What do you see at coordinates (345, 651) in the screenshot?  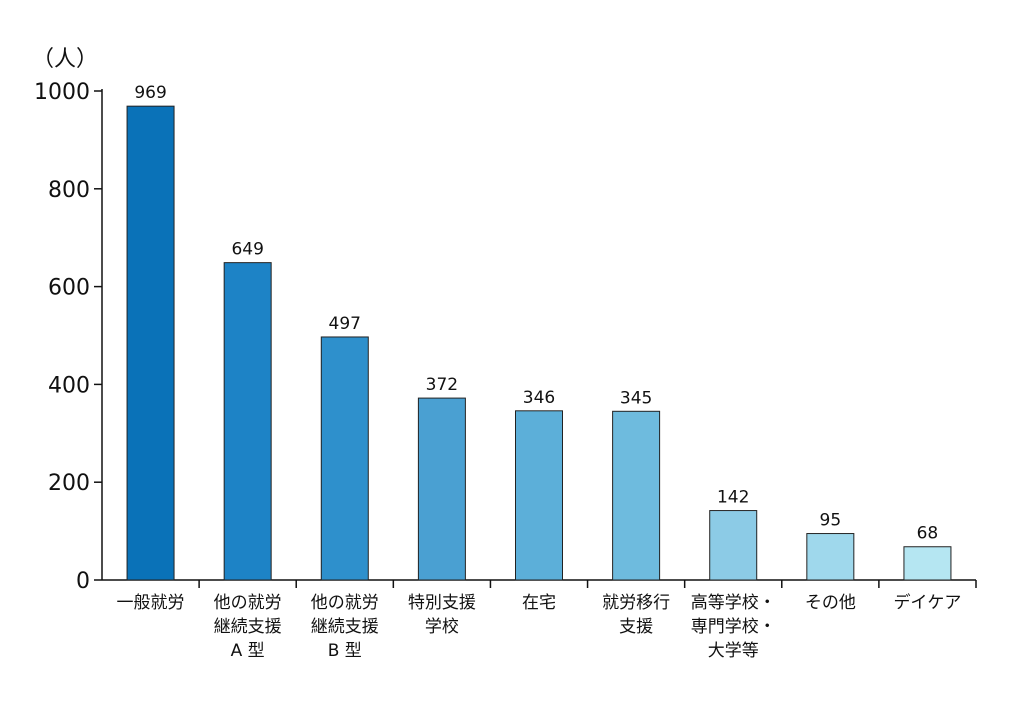 I see `category-label: B 型` at bounding box center [345, 651].